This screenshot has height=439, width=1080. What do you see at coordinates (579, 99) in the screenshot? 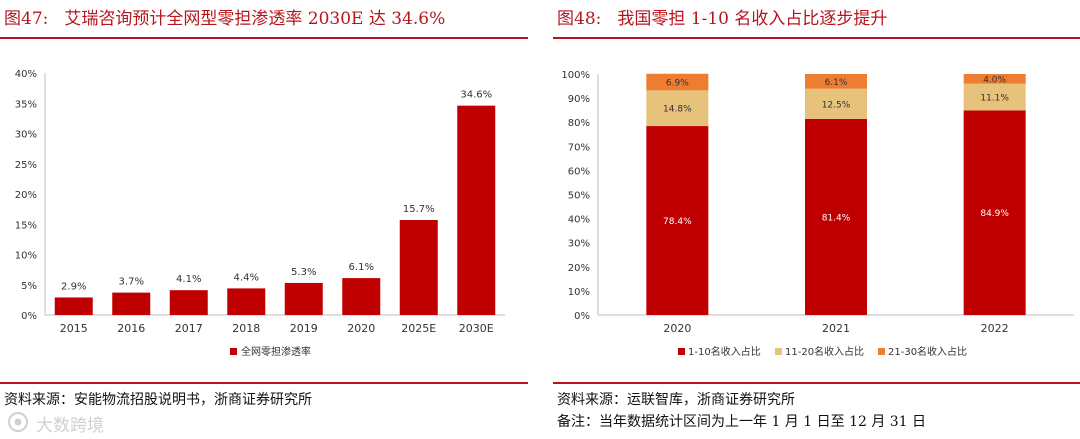
I see `y-tick-label: 90%` at bounding box center [579, 99].